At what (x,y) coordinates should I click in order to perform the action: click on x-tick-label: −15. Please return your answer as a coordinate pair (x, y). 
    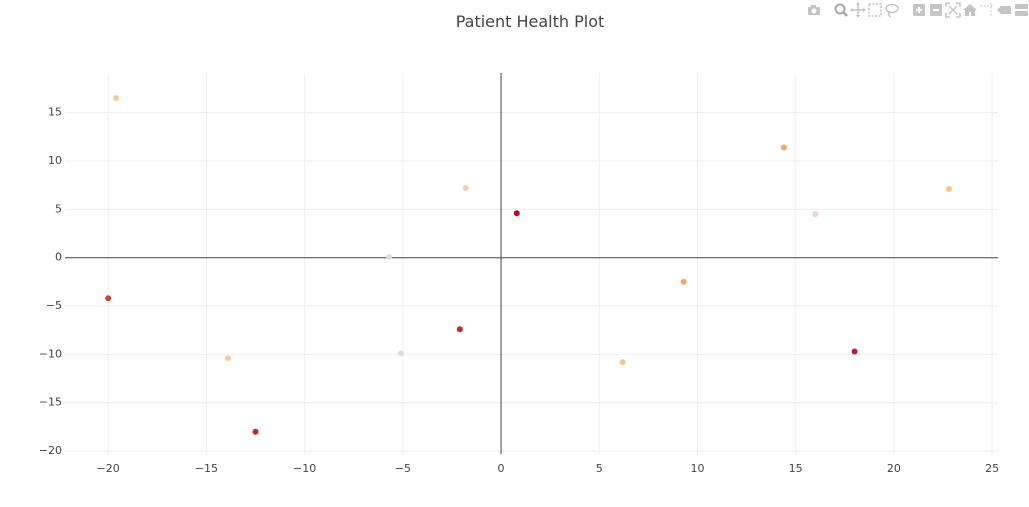
    Looking at the image, I should click on (206, 468).